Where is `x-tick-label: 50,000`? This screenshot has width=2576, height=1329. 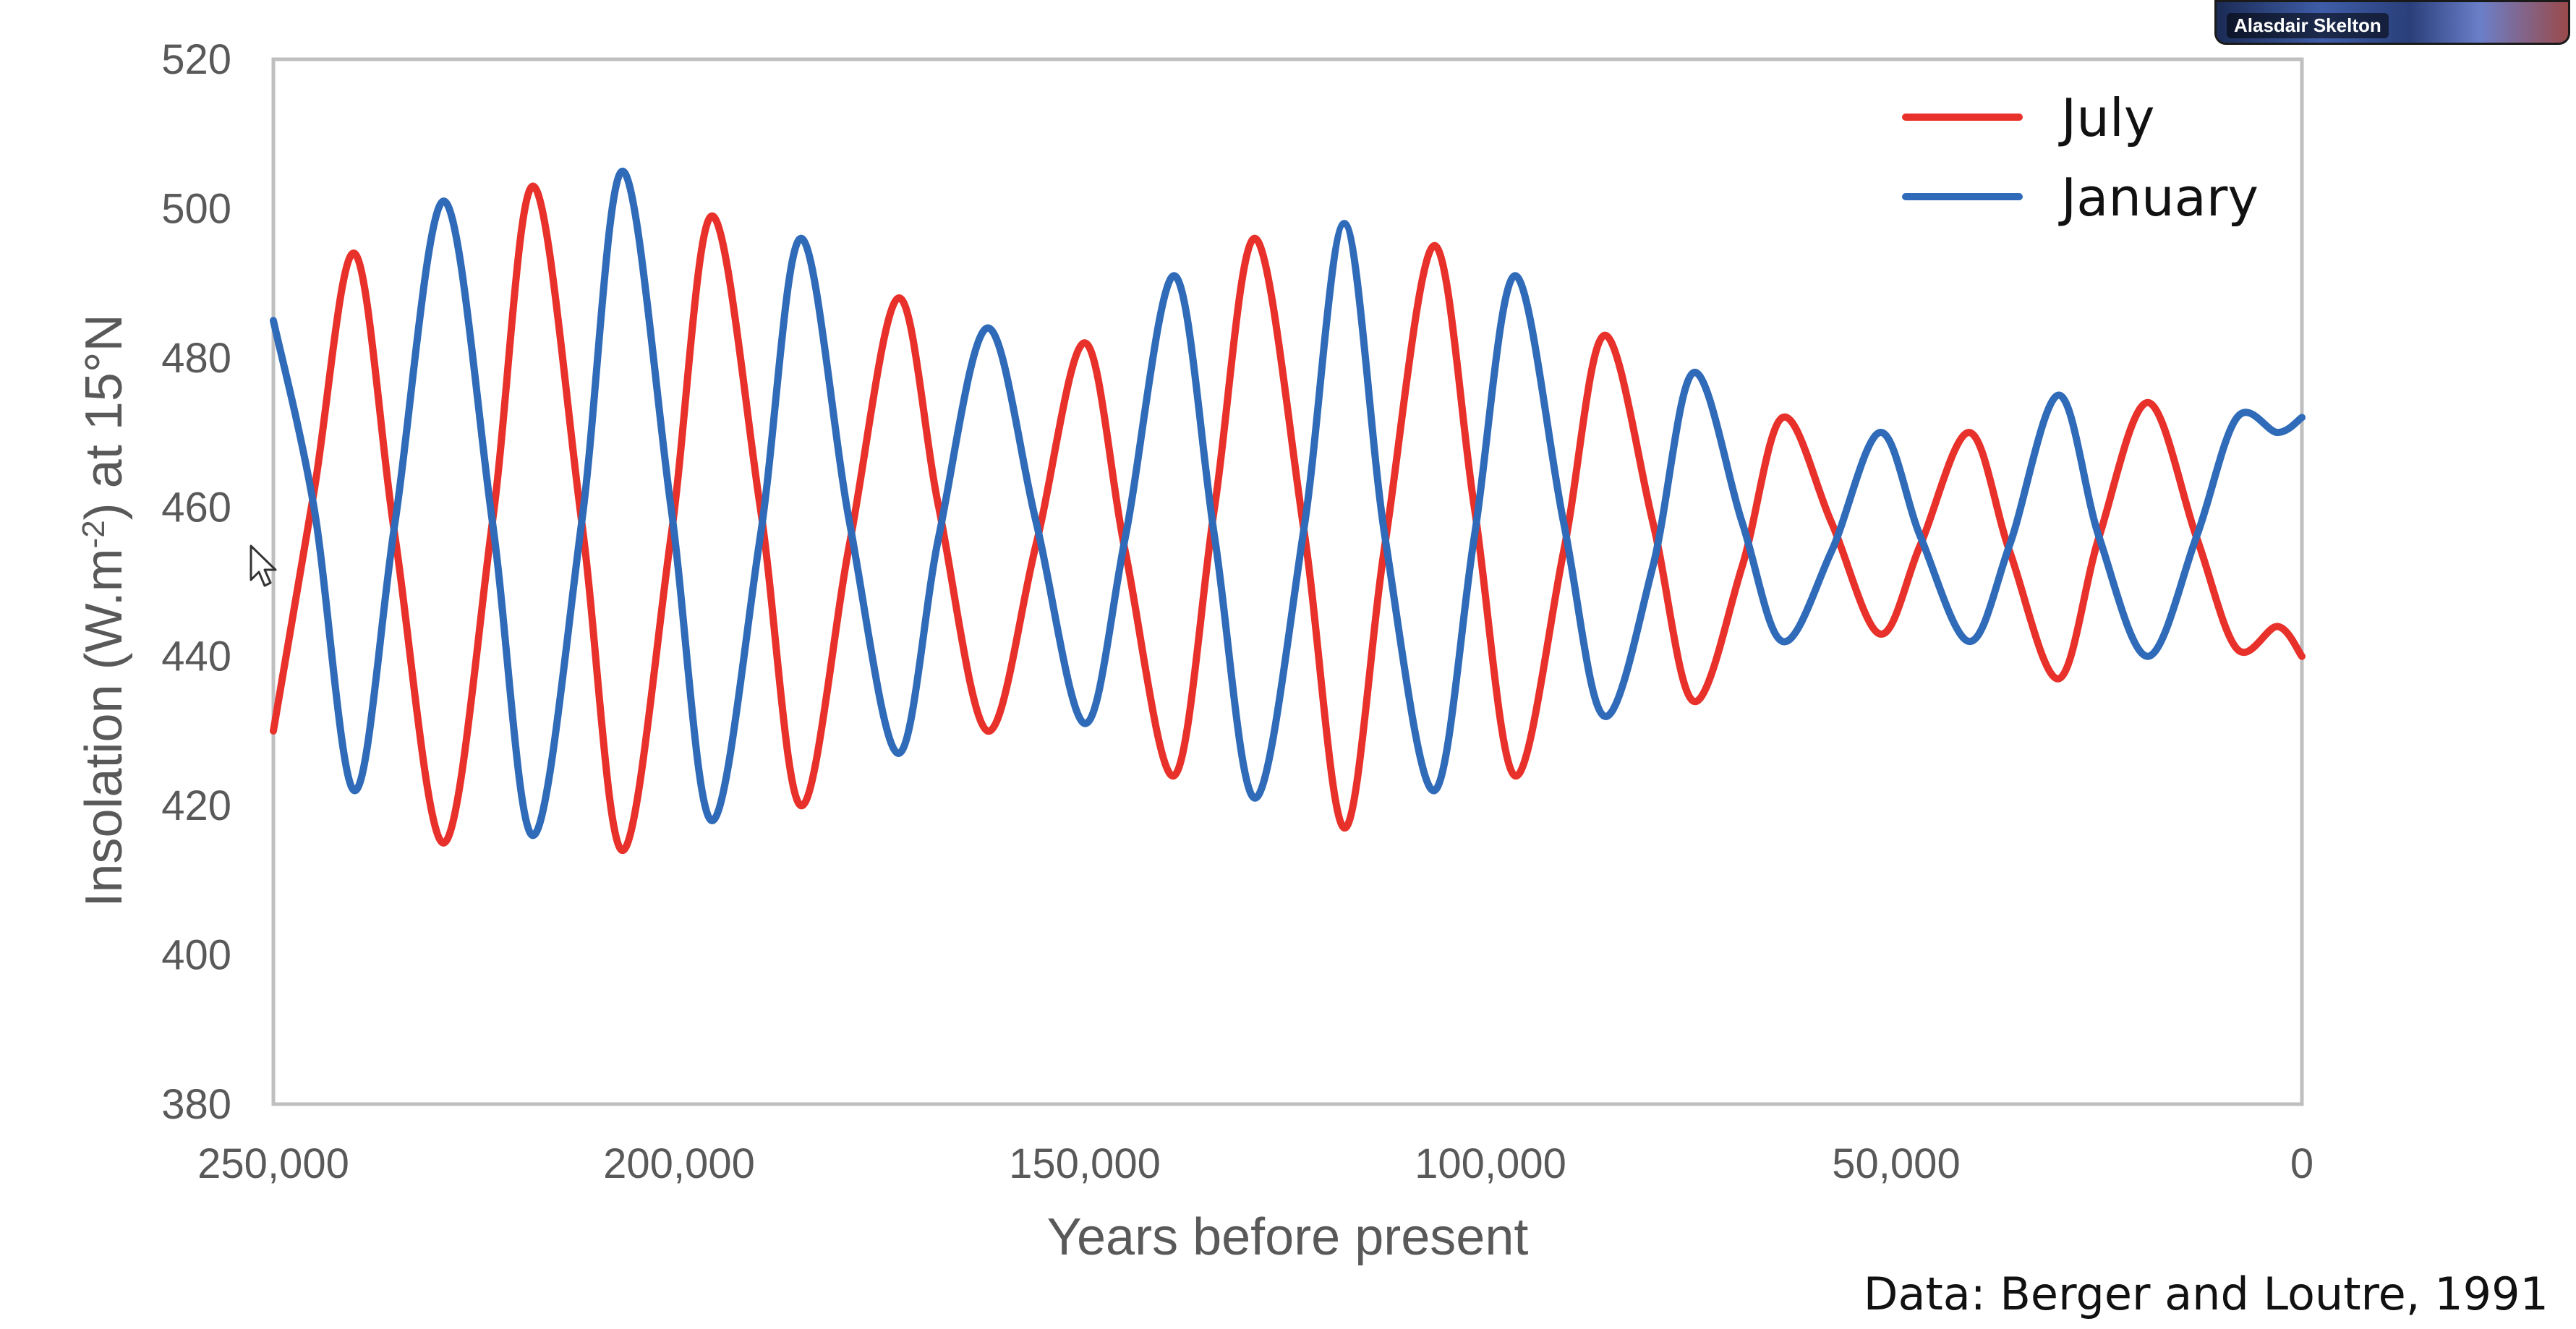
x-tick-label: 50,000 is located at coordinates (1896, 1163).